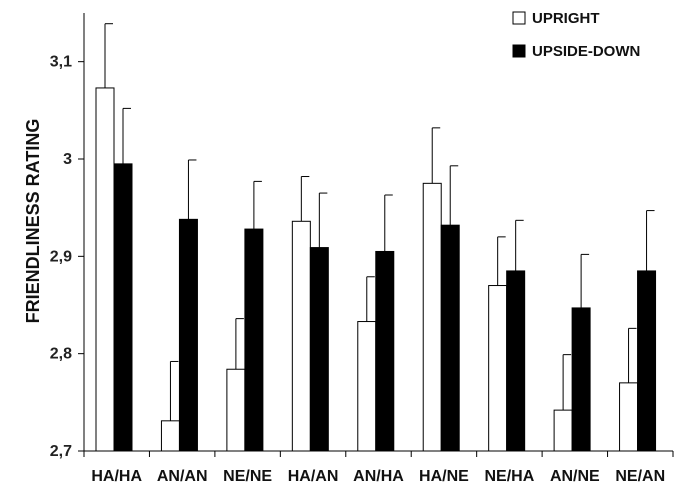 The height and width of the screenshot is (488, 679). Describe the element at coordinates (586, 51) in the screenshot. I see `legend-label-upside-down: UPSIDE-DOWN` at that location.